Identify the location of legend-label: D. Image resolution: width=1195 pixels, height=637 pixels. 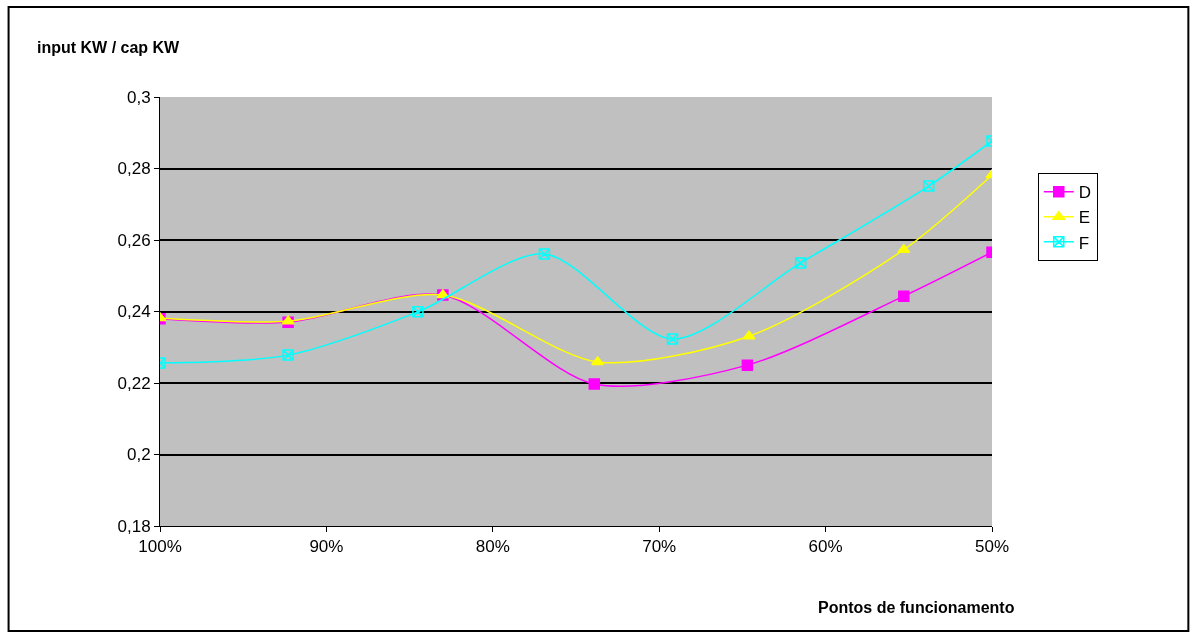
(1085, 193).